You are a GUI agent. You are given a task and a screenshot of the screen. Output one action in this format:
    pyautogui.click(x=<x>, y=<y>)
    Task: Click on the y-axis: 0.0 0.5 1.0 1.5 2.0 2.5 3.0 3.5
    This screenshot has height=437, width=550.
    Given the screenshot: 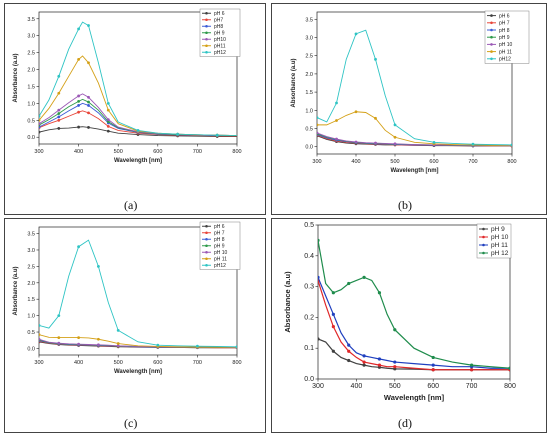 What is the action you would take?
    pyautogui.click(x=33, y=79)
    